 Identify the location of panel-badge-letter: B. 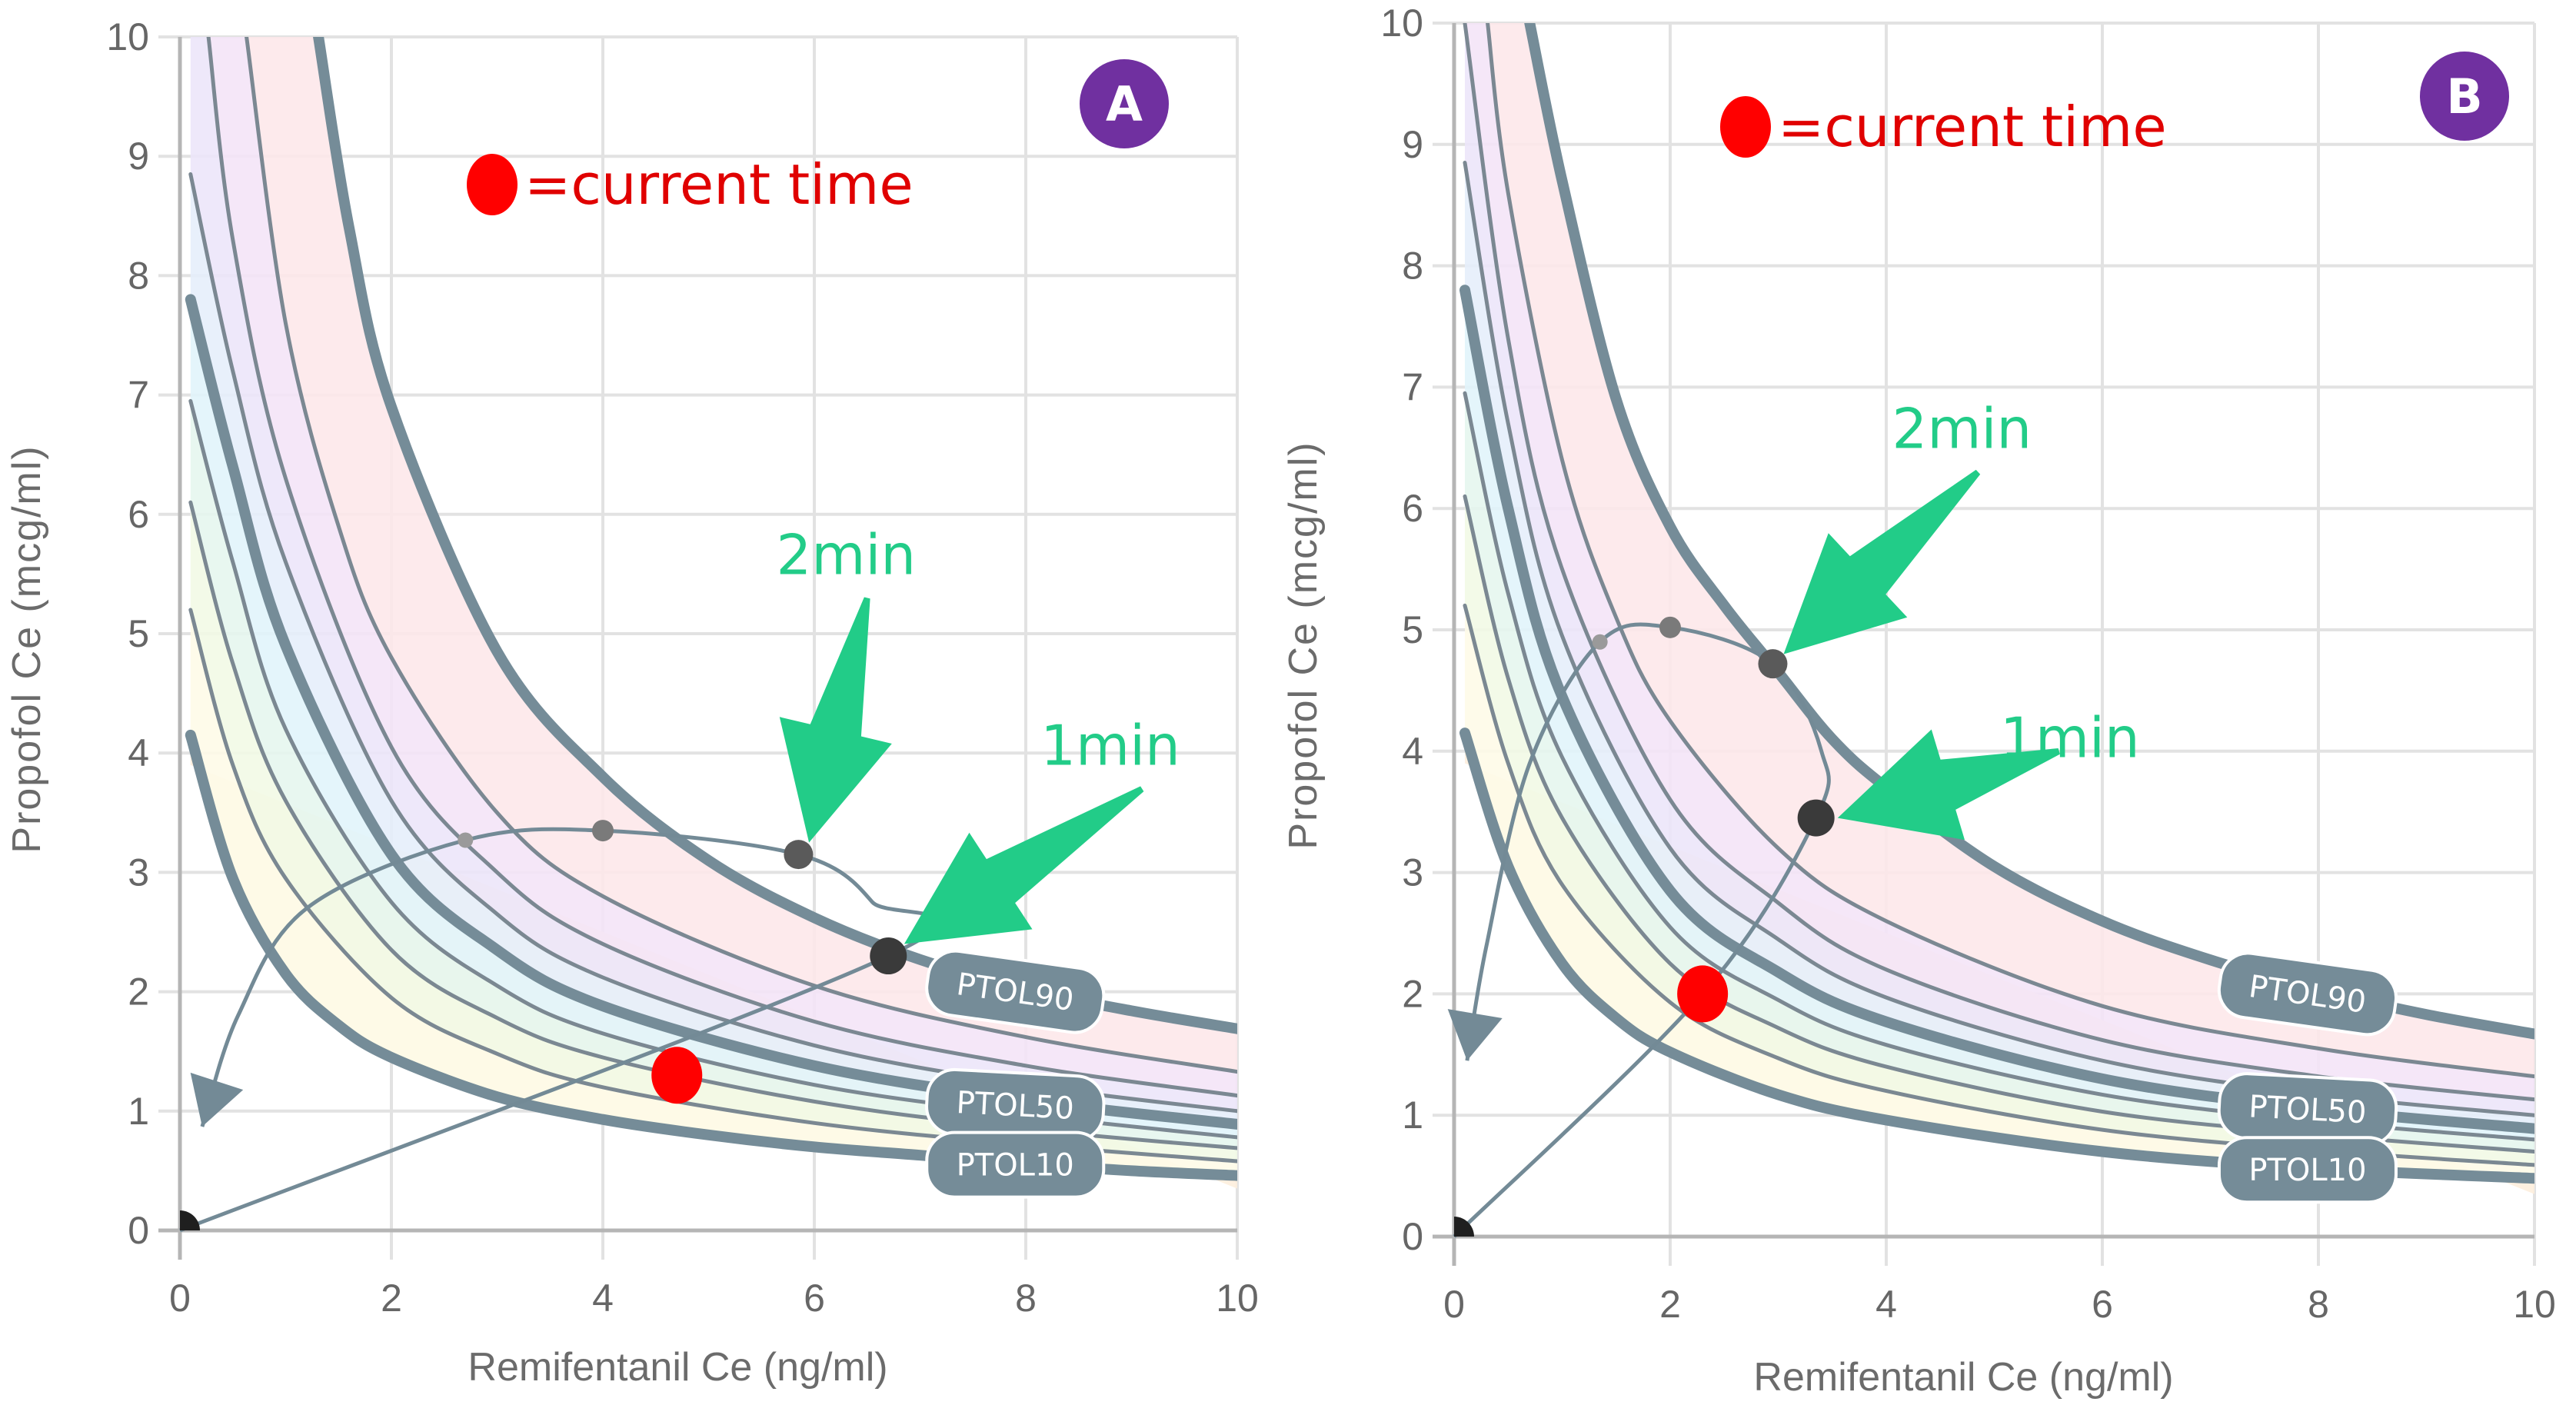
(2464, 96).